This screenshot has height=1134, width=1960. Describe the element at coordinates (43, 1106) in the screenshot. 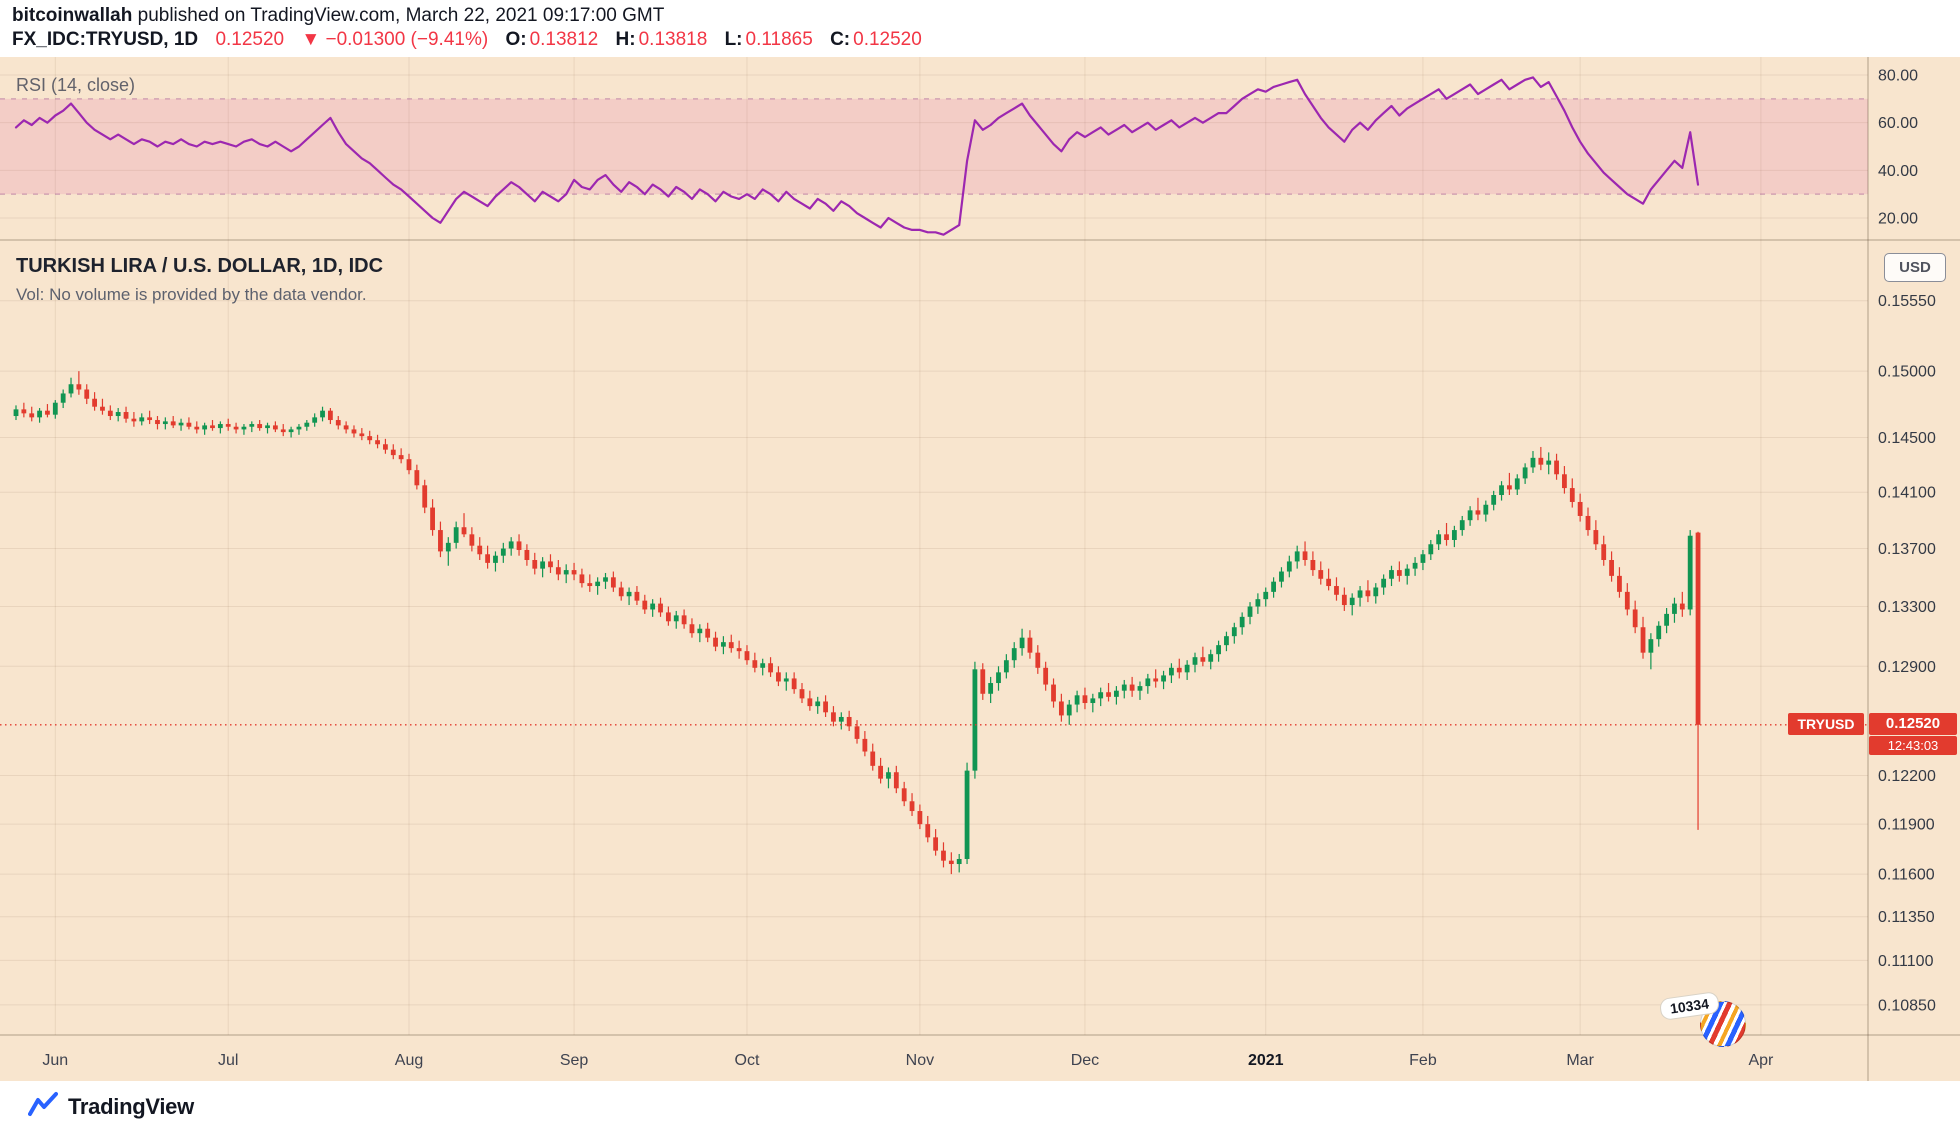

I see `tradingview-logo-icon` at that location.